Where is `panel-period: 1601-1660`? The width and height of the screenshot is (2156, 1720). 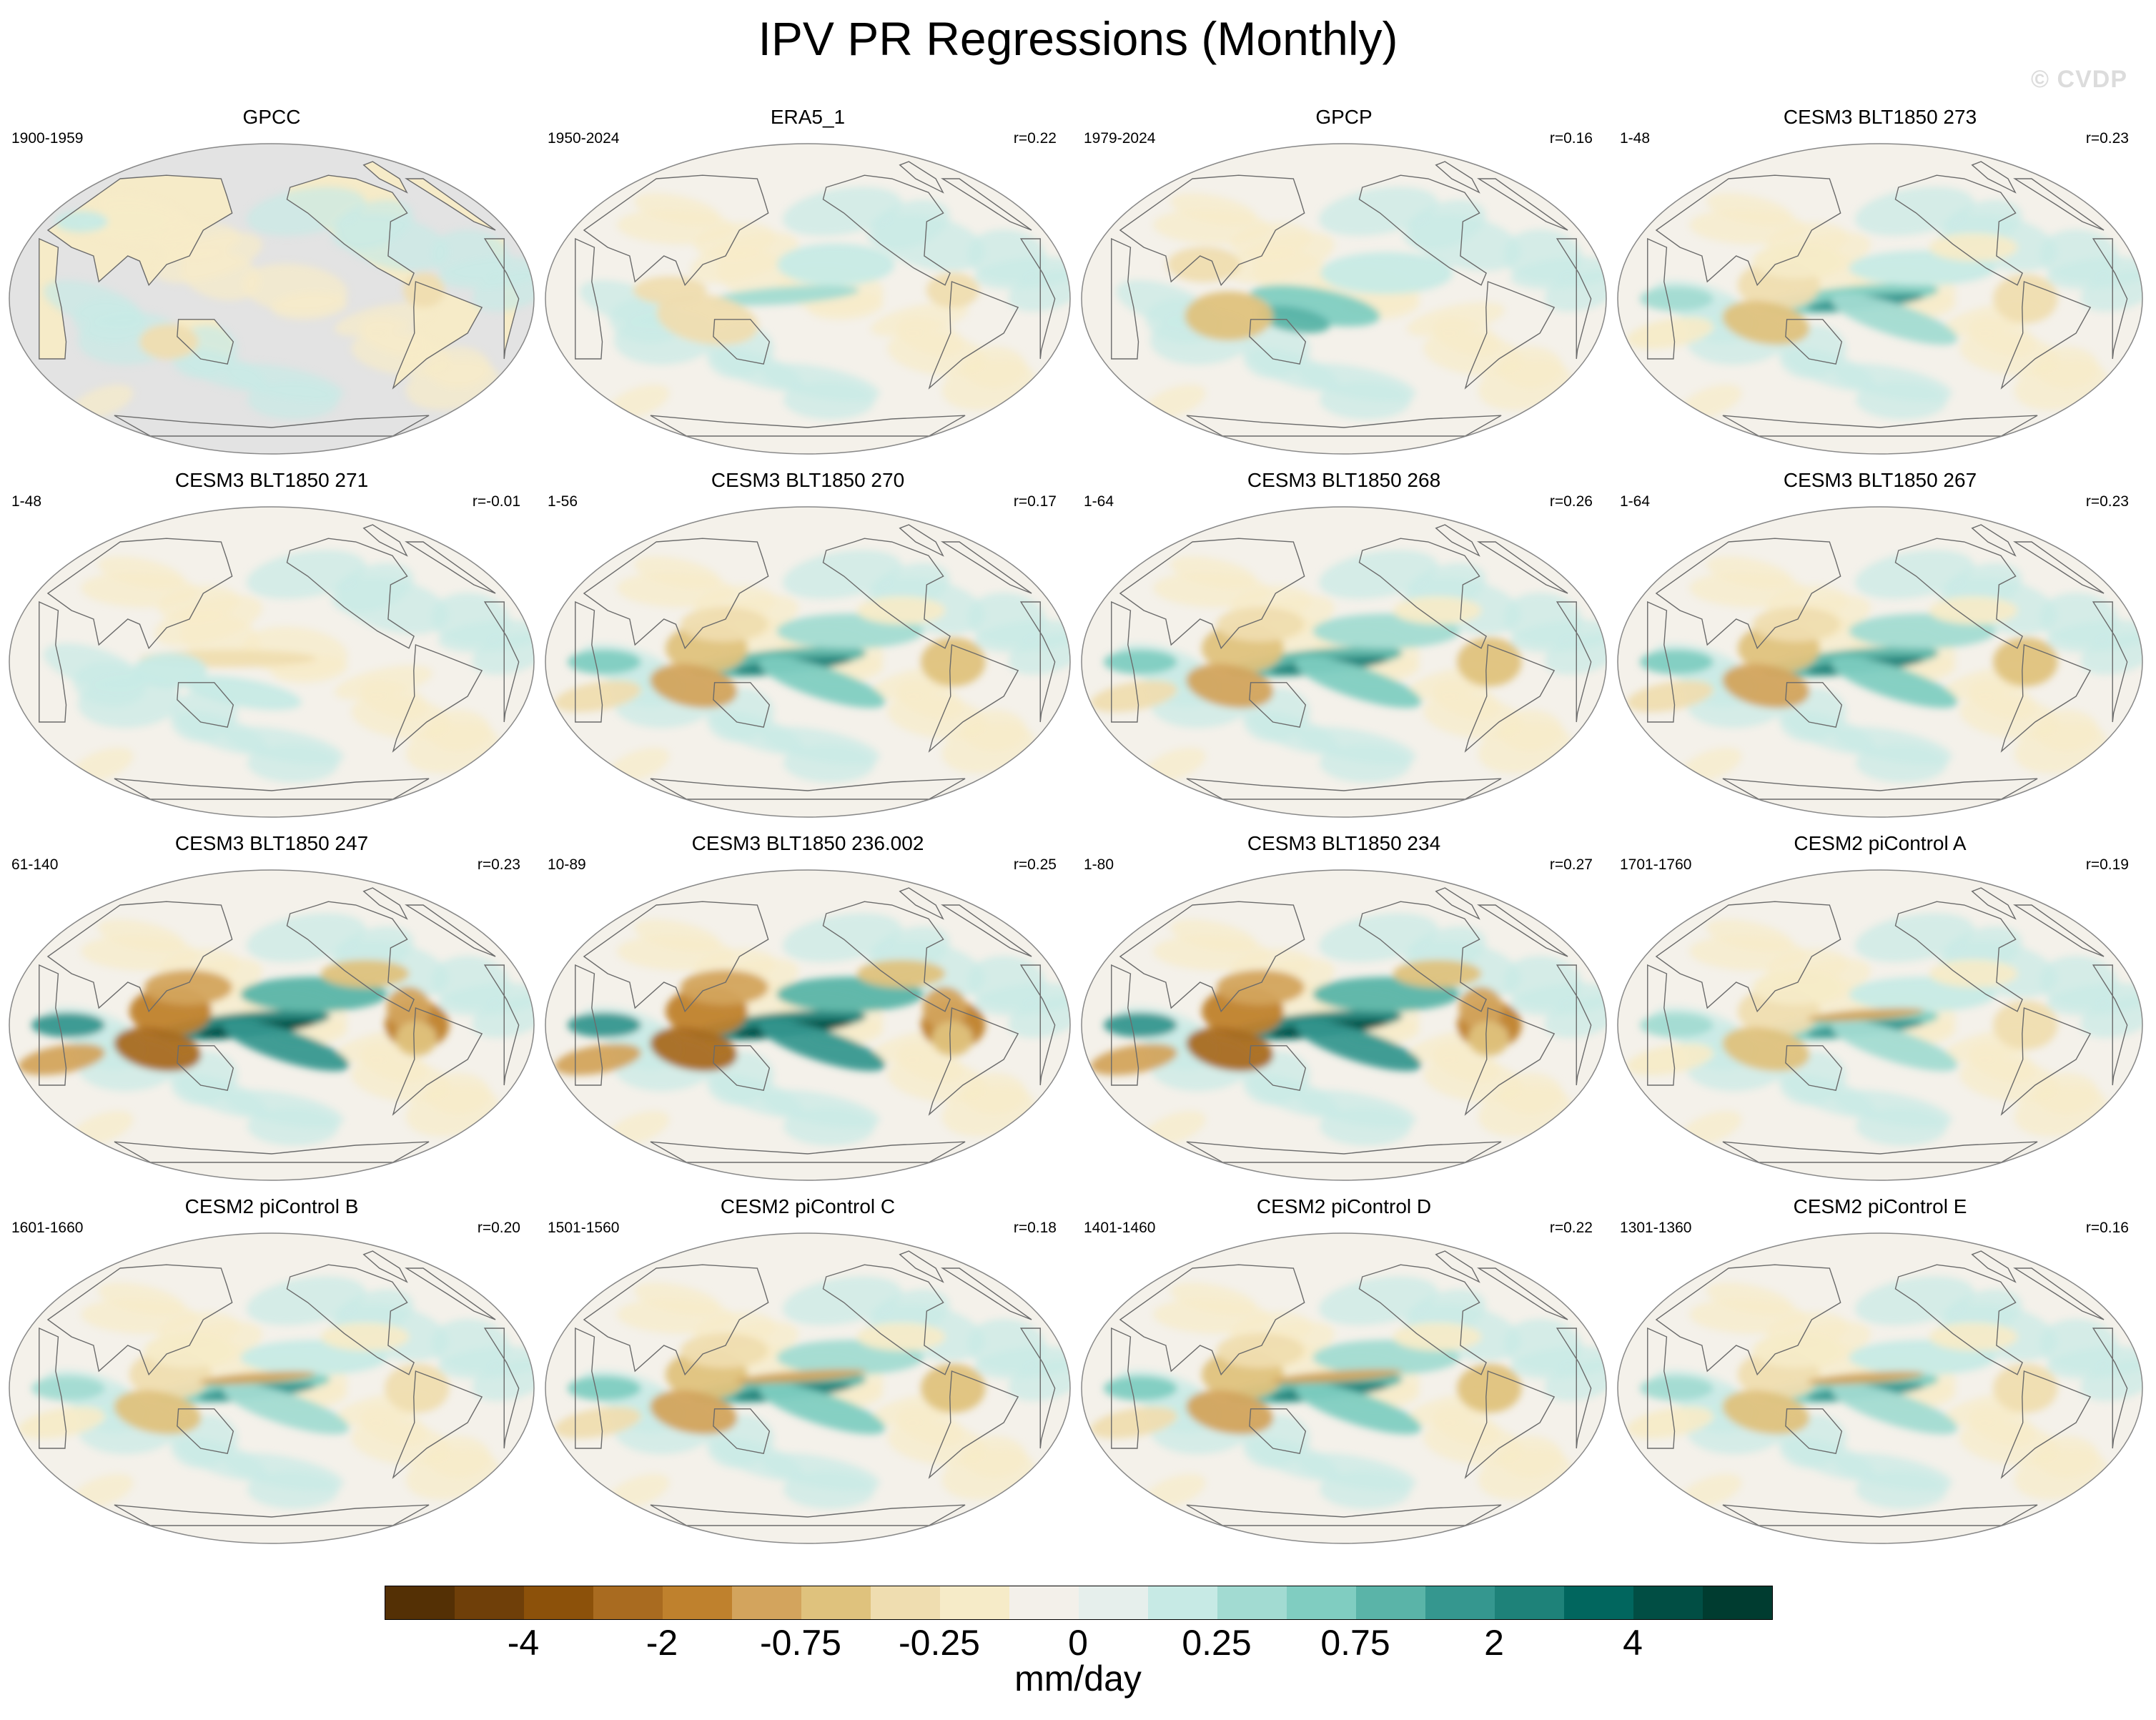 panel-period: 1601-1660 is located at coordinates (47, 1228).